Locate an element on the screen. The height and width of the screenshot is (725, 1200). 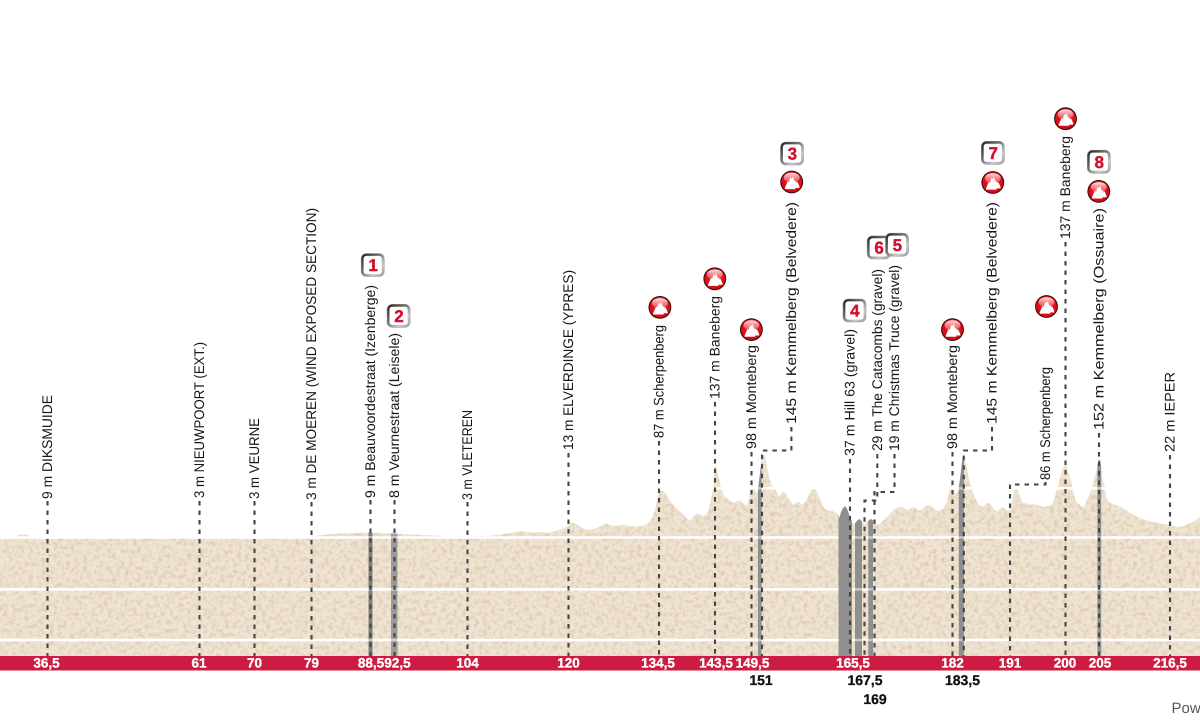
svg-text: 3 m NIEUWPOORT (EXT.) is located at coordinates (199, 420).